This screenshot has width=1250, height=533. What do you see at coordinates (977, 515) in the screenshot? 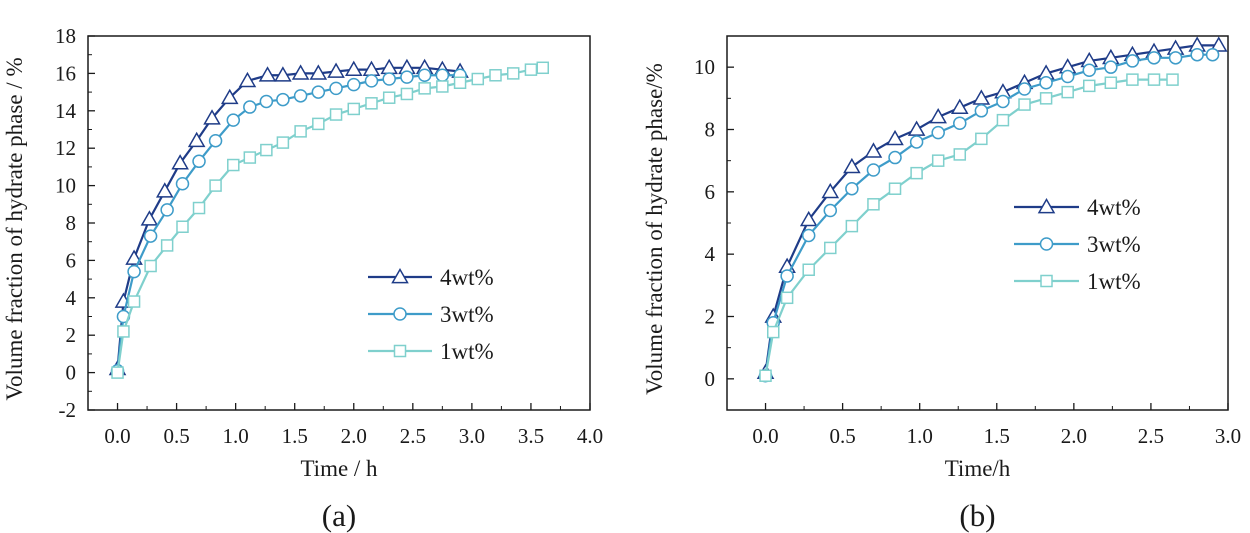
I see `panel-label: (b)` at bounding box center [977, 515].